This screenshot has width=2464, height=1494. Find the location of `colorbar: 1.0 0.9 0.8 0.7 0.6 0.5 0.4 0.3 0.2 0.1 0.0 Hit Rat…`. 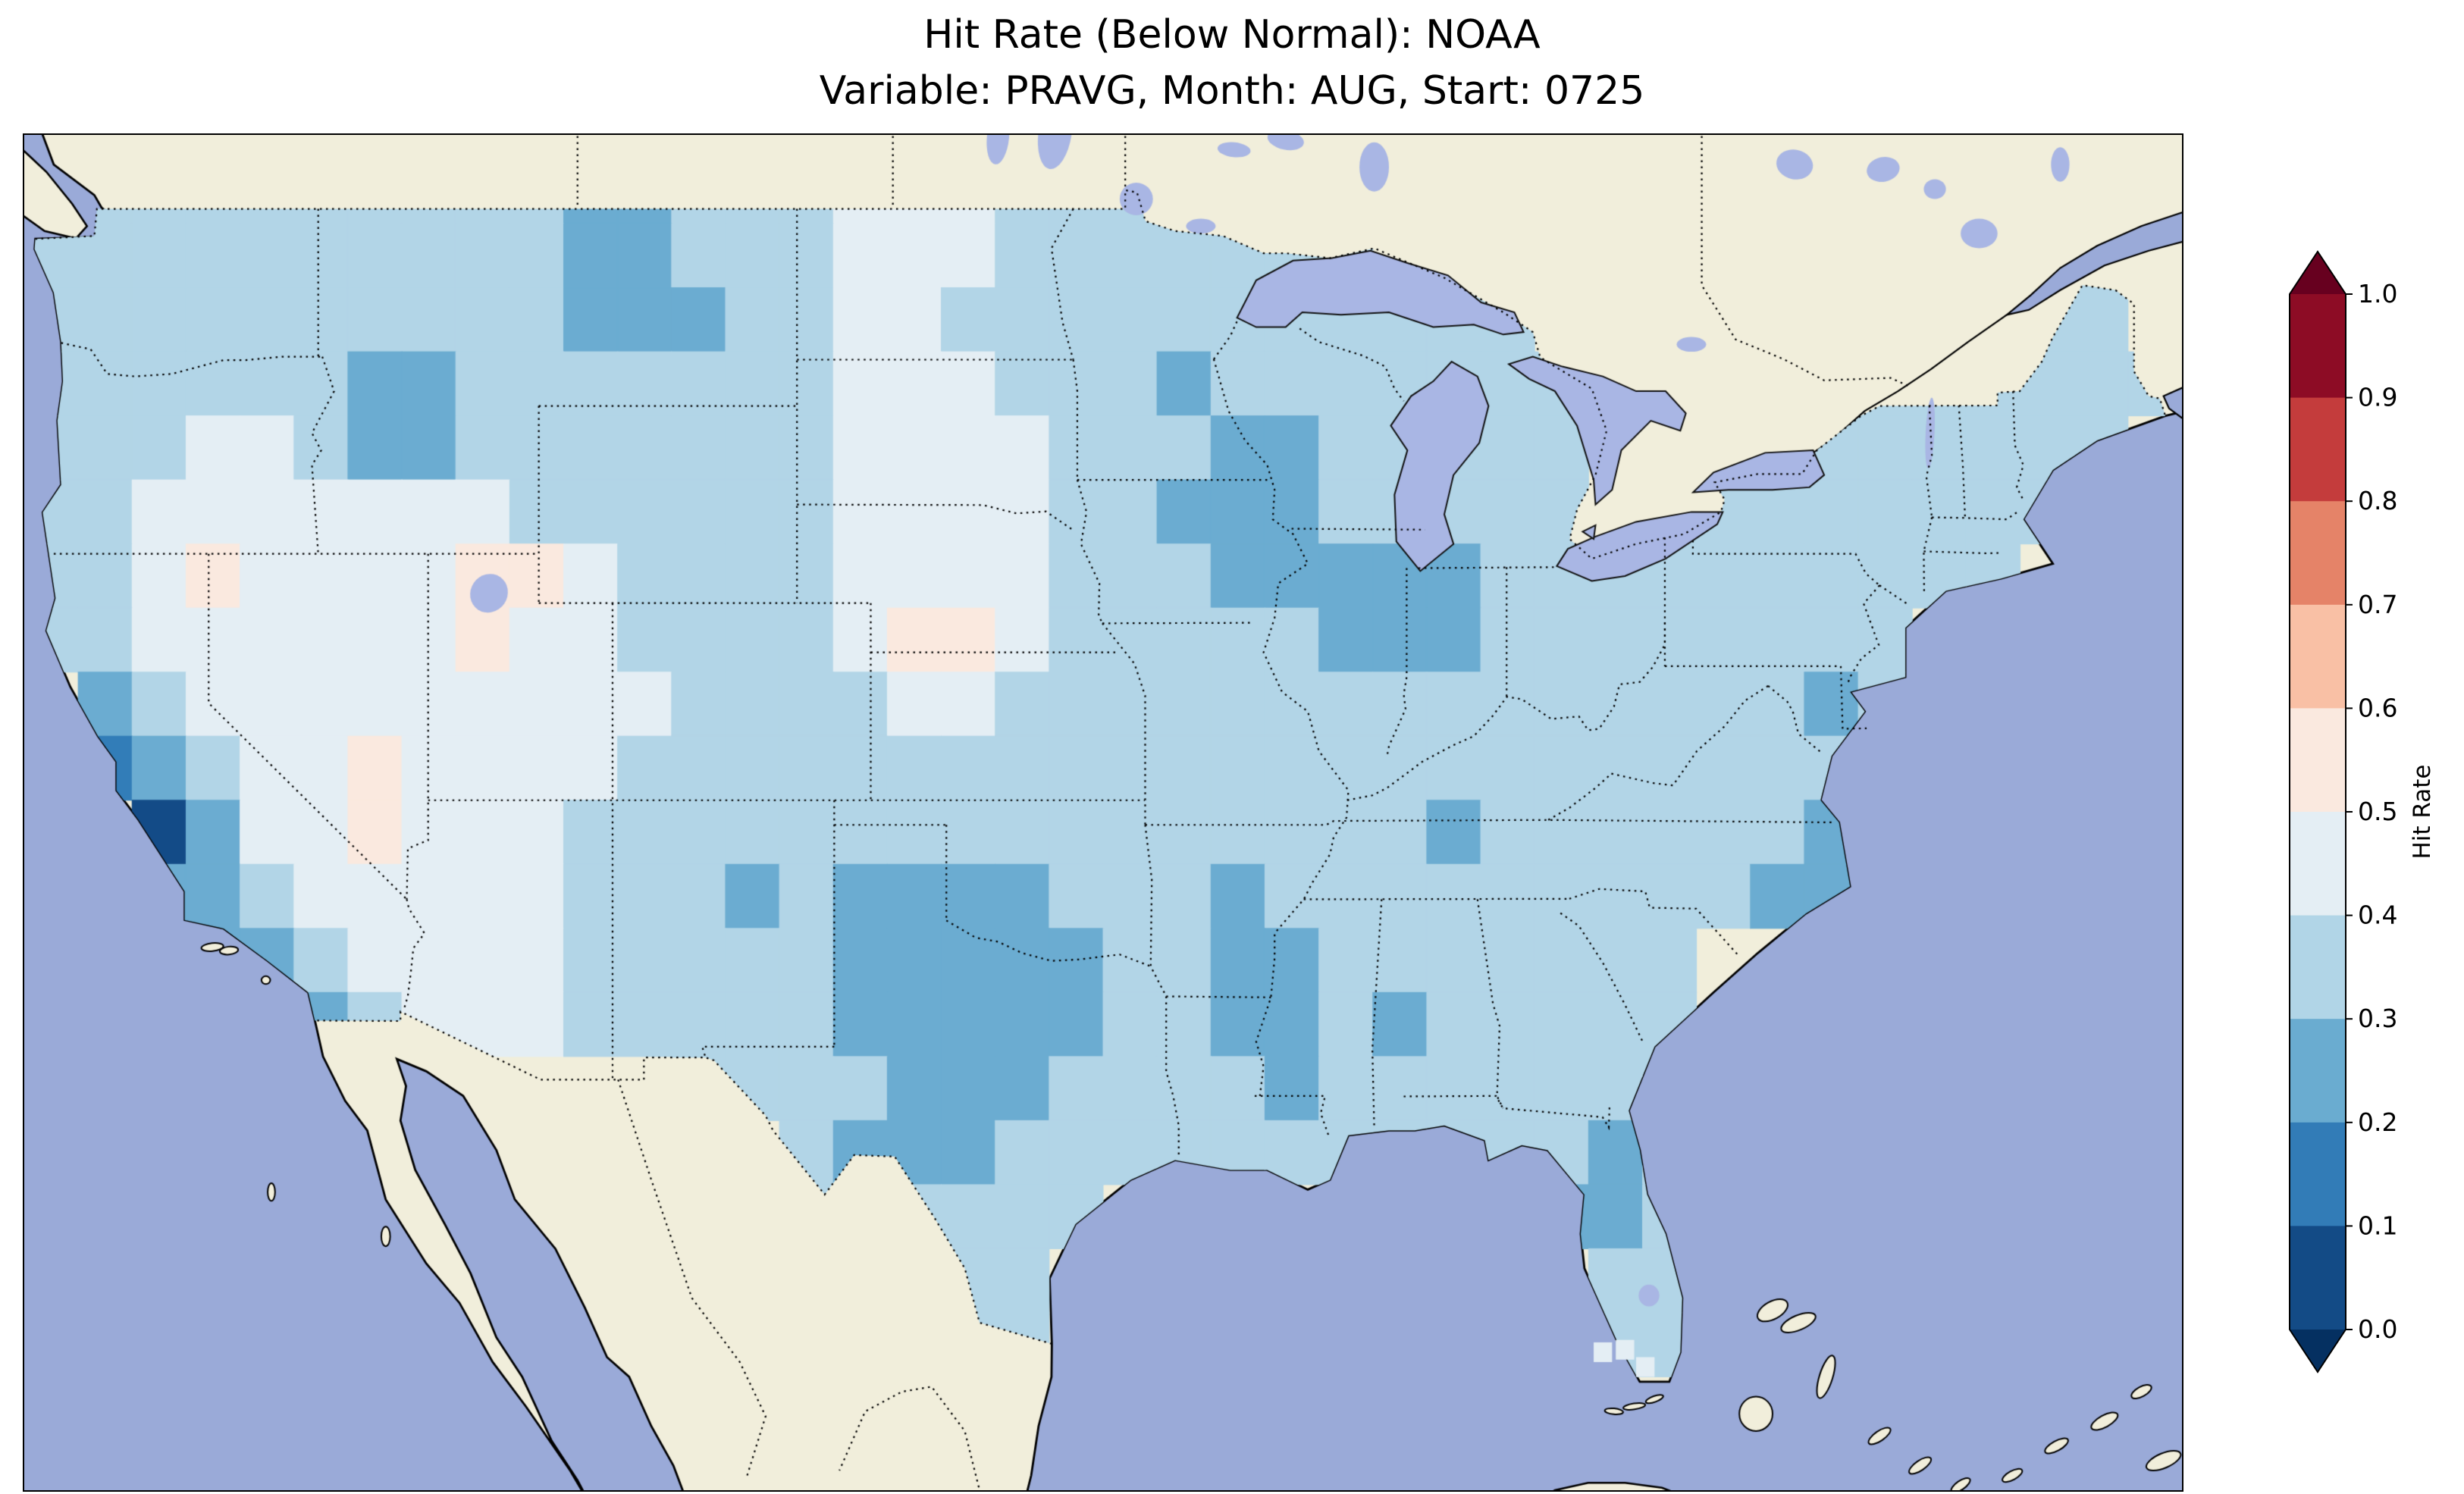

colorbar: 1.0 0.9 0.8 0.7 0.6 0.5 0.4 0.3 0.2 0.1 0.0 Hit Rat… is located at coordinates (2369, 821).